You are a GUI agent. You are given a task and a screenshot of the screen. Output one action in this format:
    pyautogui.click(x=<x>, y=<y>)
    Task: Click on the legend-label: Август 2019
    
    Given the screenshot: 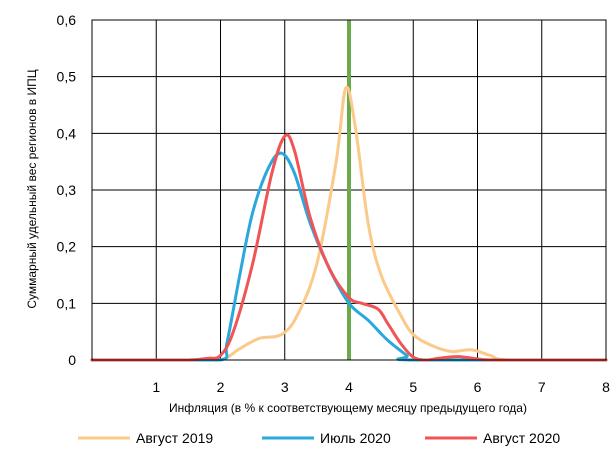 What is the action you would take?
    pyautogui.click(x=174, y=438)
    